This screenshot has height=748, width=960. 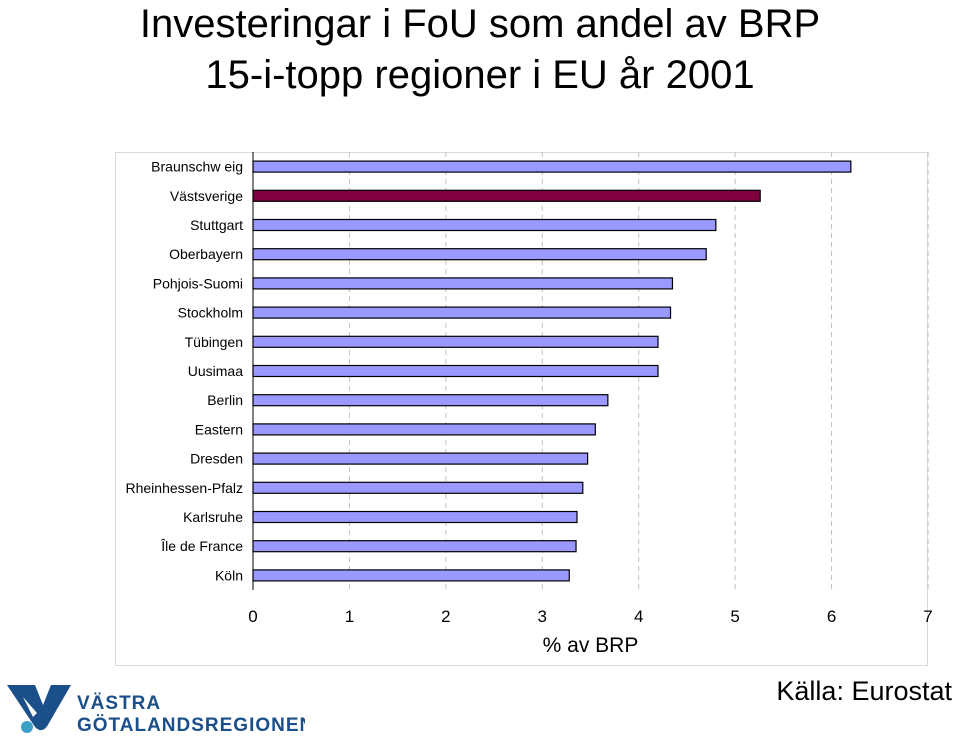 I want to click on x-tick-label: 1, so click(x=349, y=616).